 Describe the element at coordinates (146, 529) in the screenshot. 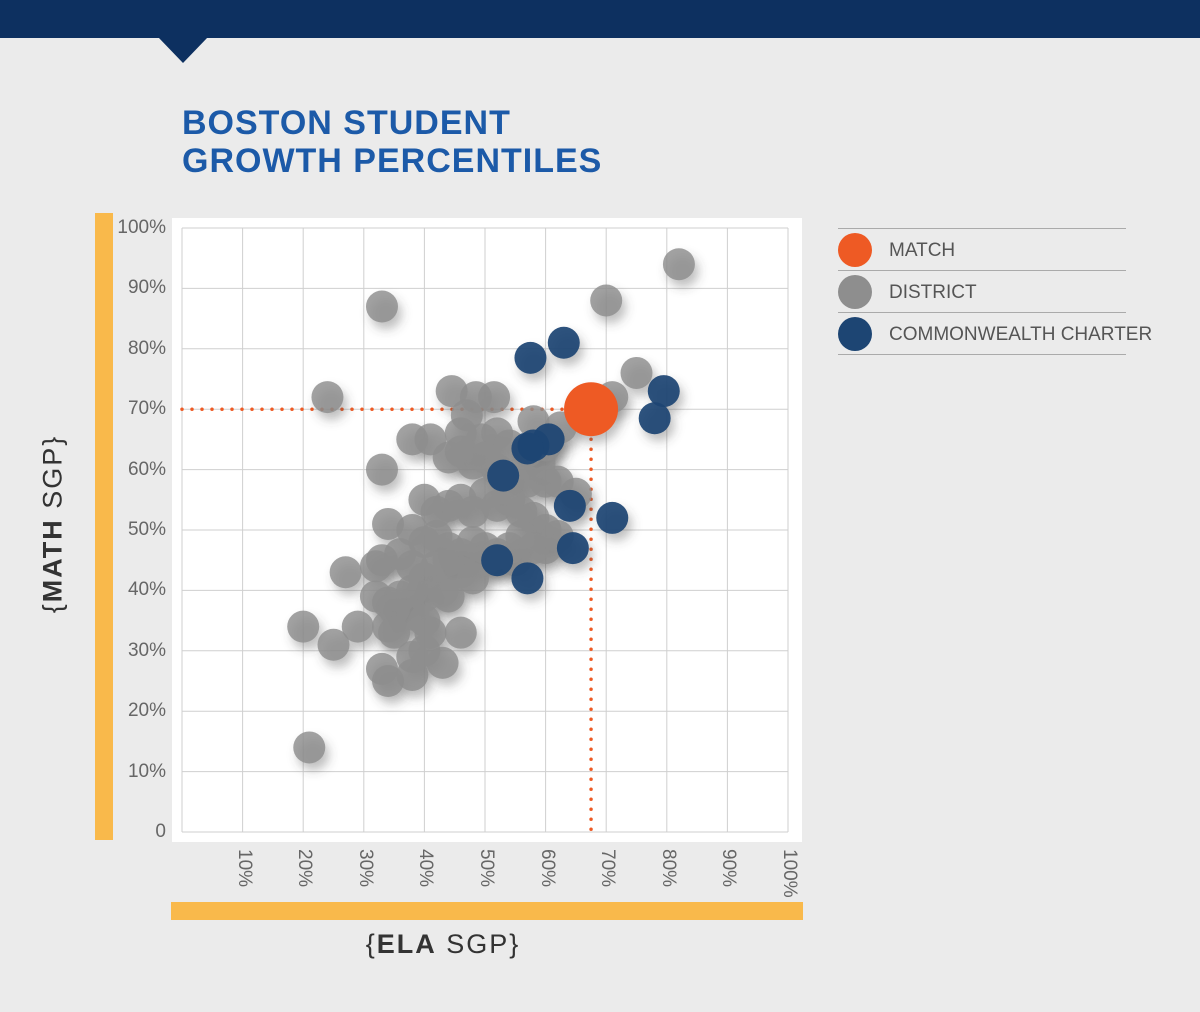

I see `y-tick-label: 50%` at that location.